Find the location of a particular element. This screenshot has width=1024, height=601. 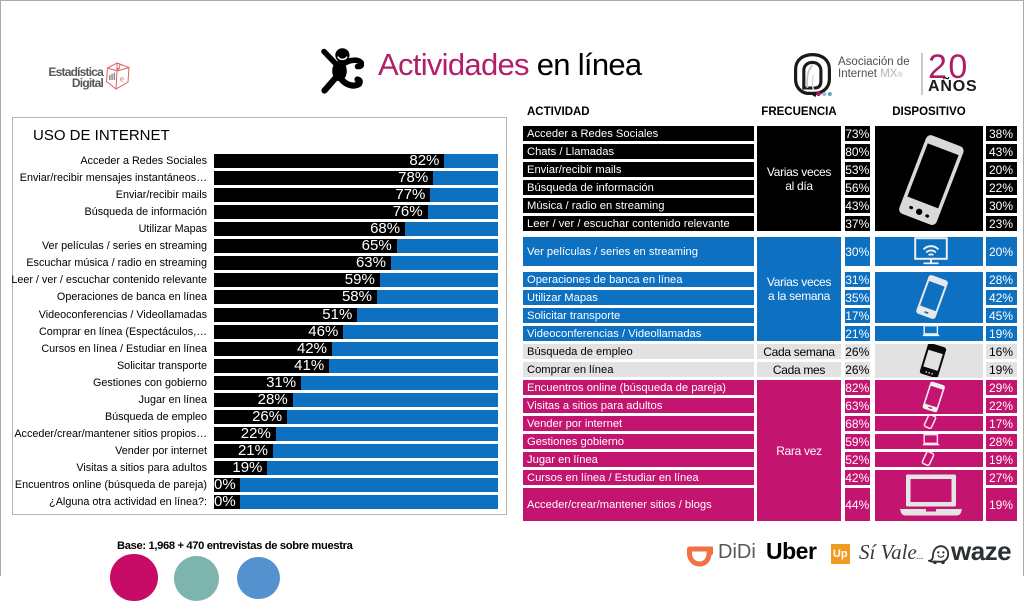

svg-text: e is located at coordinates (122, 79).